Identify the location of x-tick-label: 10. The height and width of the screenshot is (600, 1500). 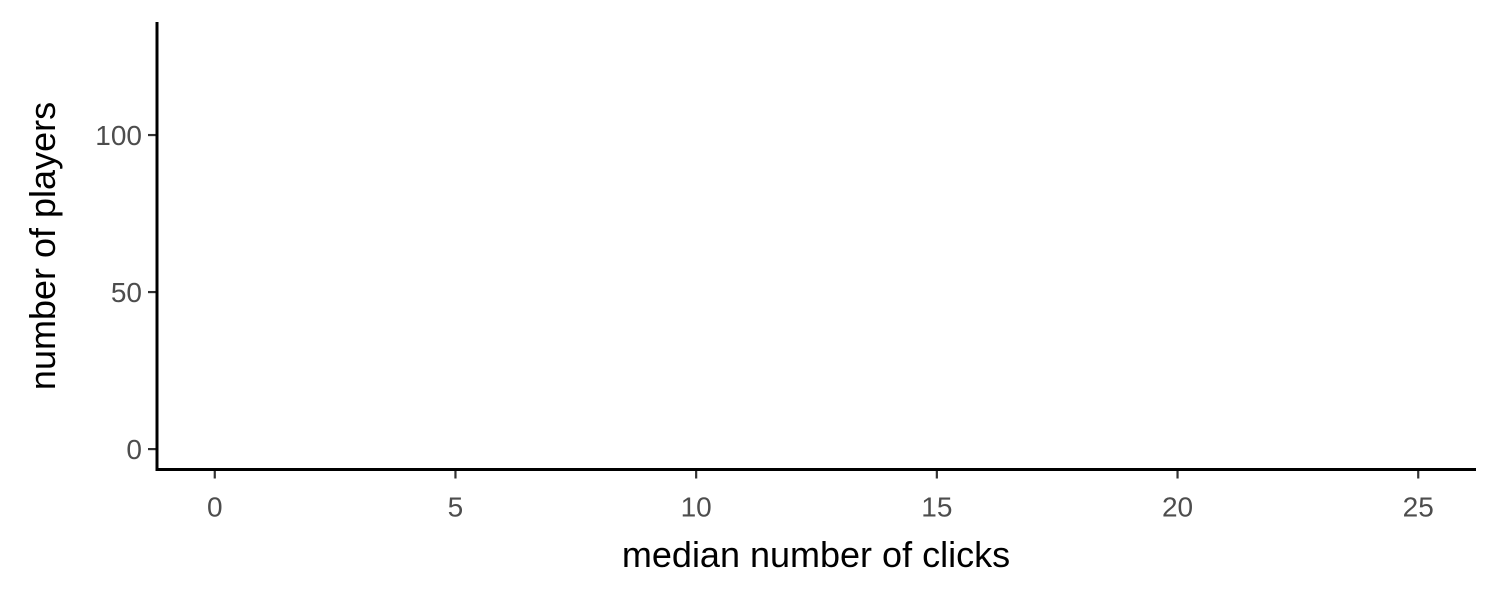
(696, 507).